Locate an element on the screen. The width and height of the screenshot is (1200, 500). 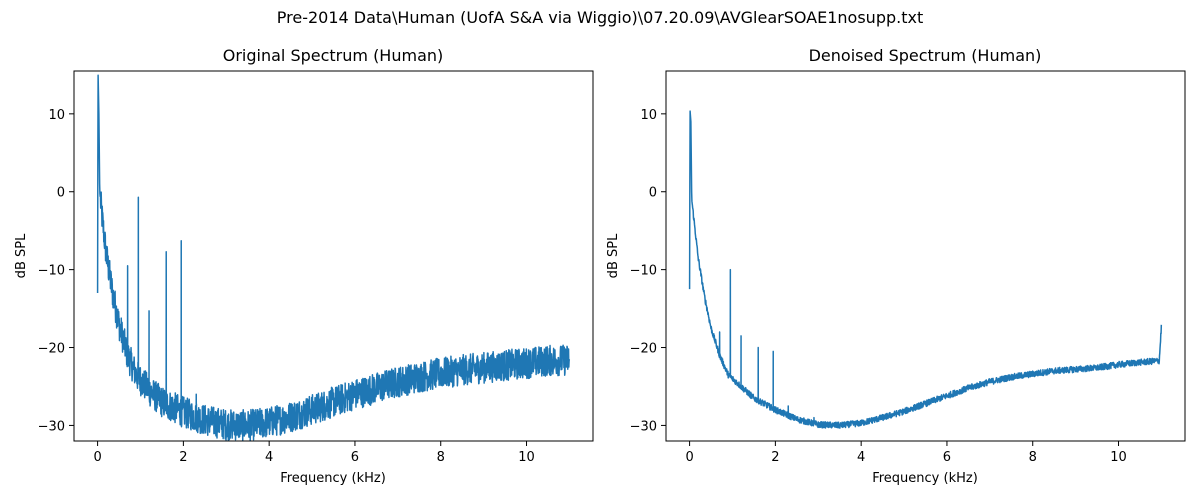
denoised-spectrum-title: Denoised Spectrum (Human) is located at coordinates (925, 55).